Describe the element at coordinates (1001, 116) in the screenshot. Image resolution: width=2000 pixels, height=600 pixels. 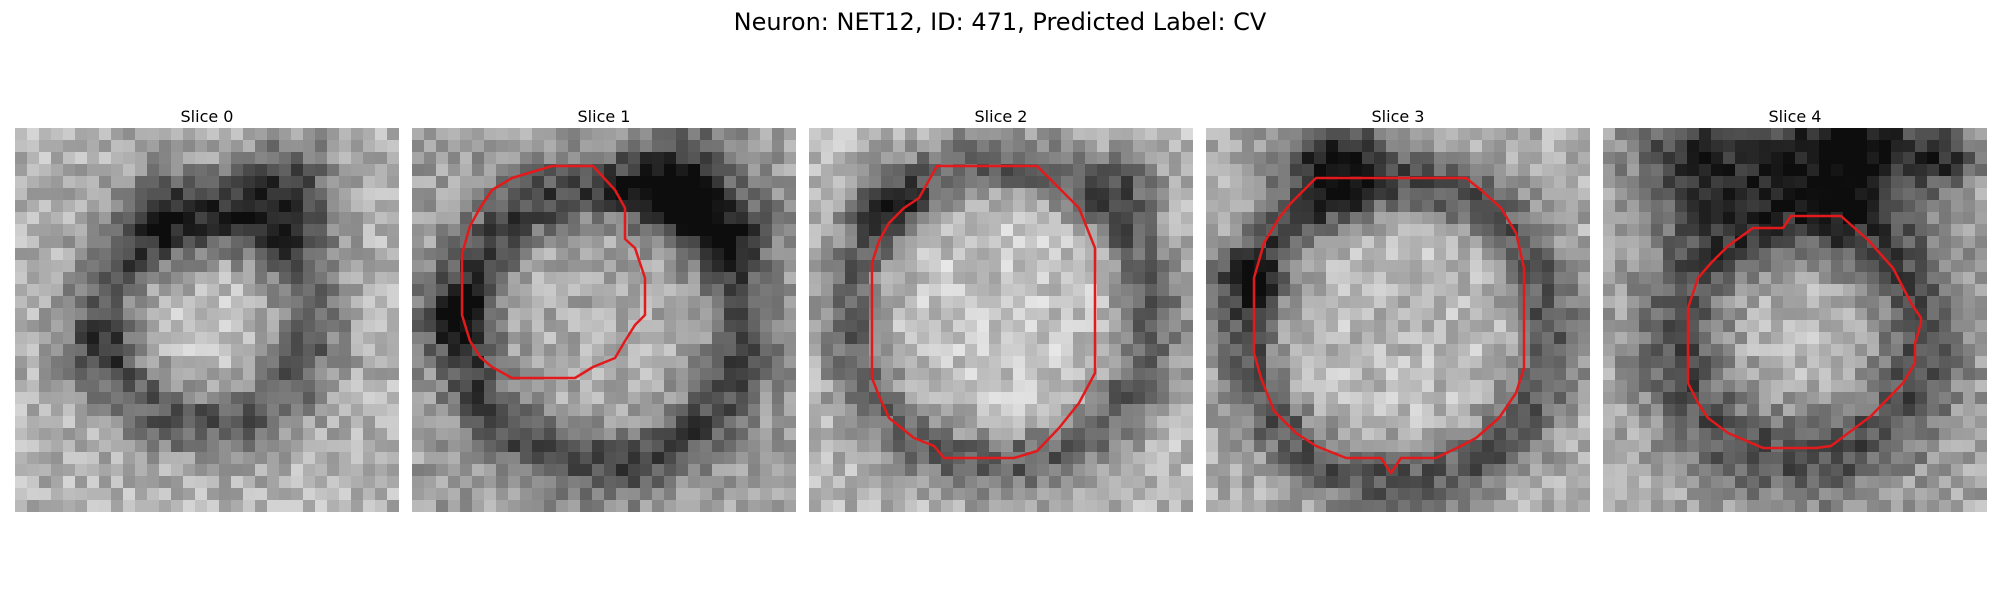
I see `slice-title: Slice 2` at that location.